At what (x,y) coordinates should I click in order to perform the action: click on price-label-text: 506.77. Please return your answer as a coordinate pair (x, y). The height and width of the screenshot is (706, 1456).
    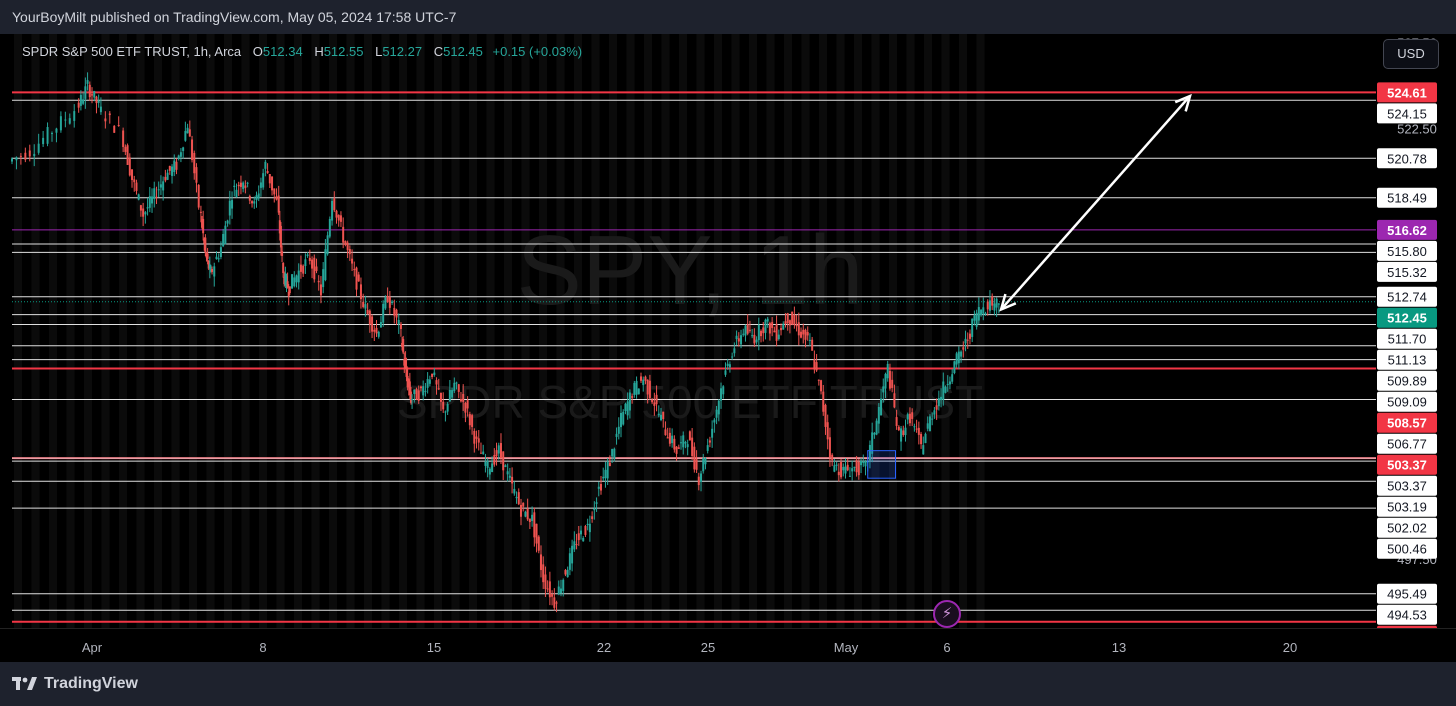
    Looking at the image, I should click on (1407, 444).